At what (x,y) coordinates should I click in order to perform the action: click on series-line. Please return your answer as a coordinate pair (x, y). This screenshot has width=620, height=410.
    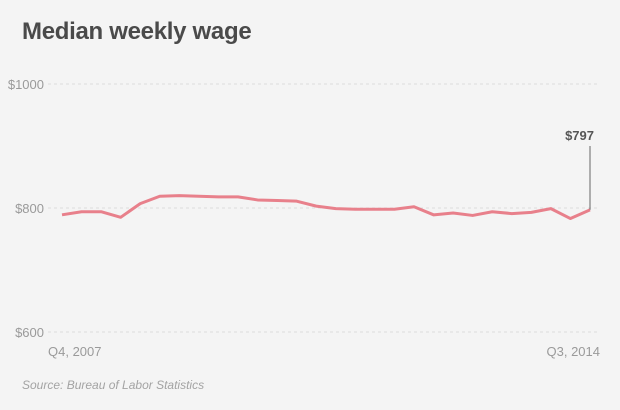
    Looking at the image, I should click on (326, 207).